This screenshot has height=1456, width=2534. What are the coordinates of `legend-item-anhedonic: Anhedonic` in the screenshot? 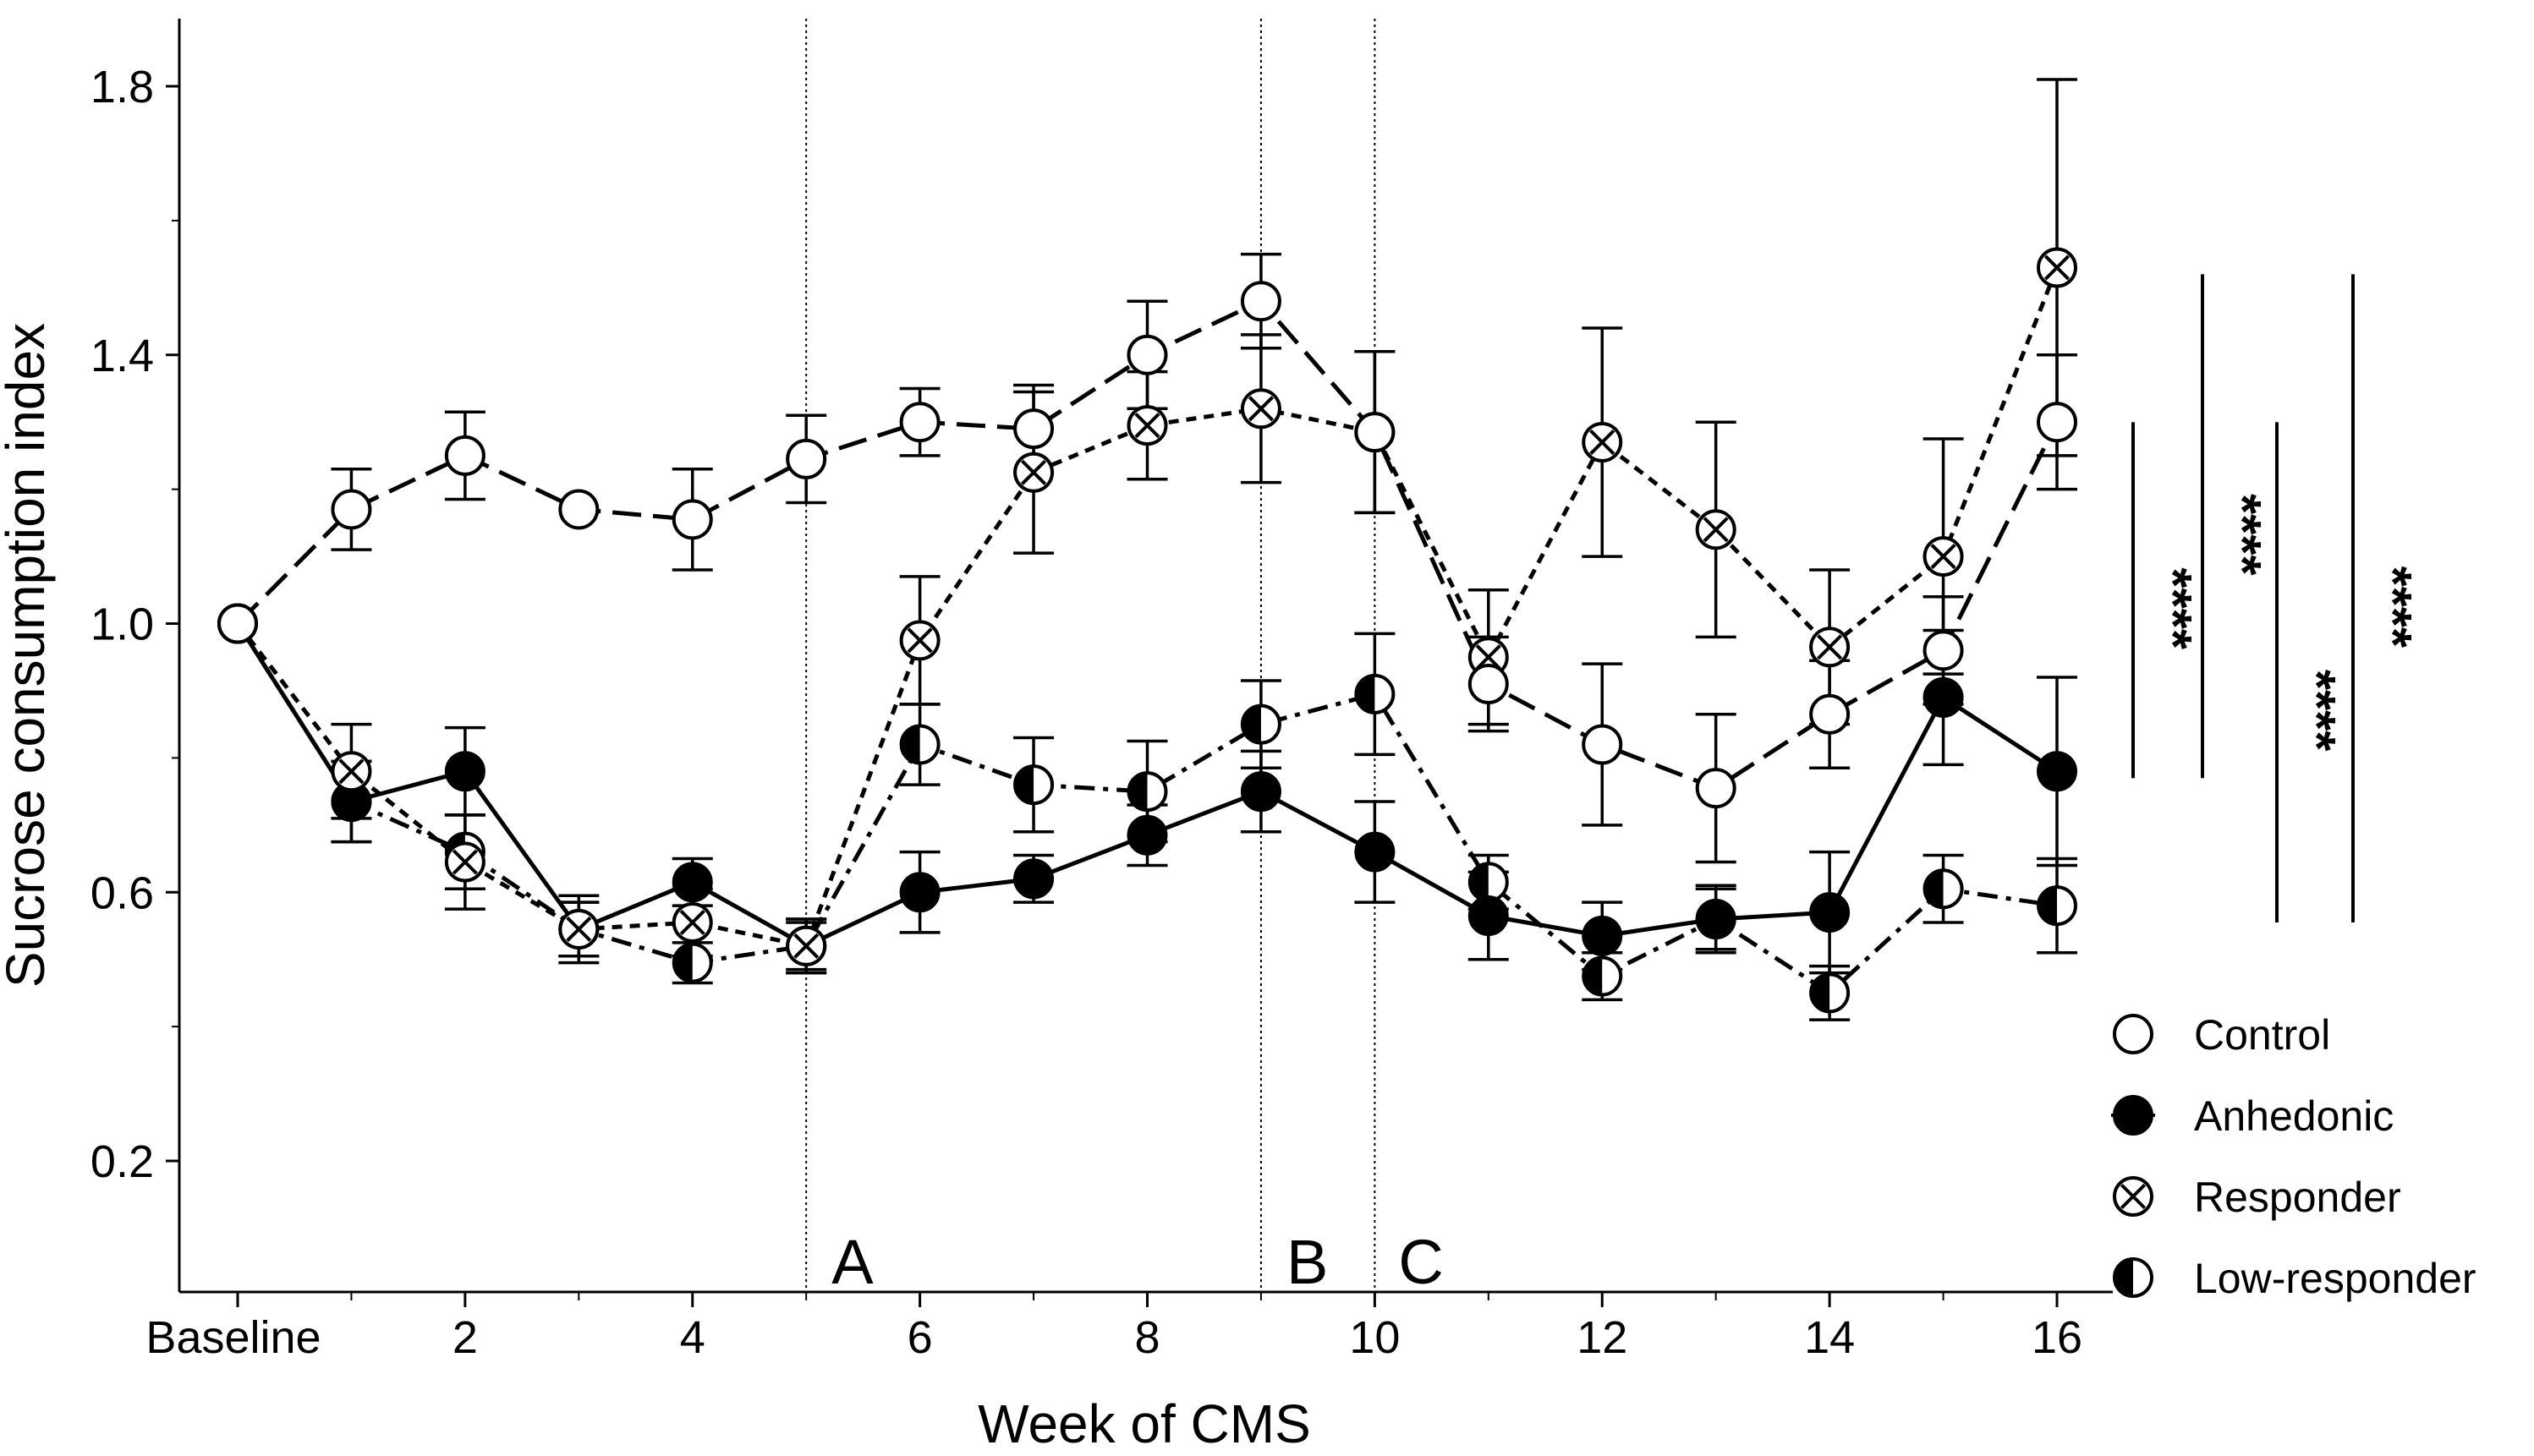 It's located at (2252, 1116).